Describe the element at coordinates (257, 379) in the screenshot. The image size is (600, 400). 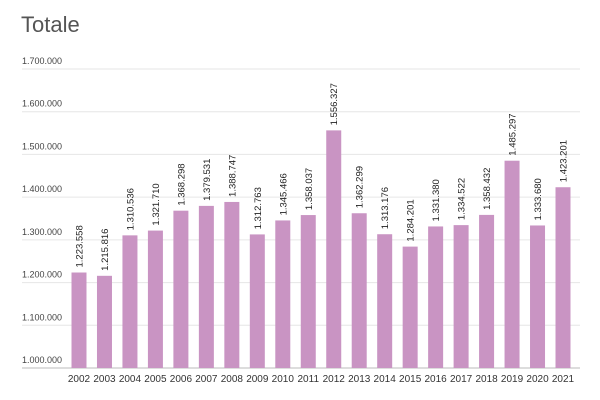
I see `x-tick-label: 2009` at that location.